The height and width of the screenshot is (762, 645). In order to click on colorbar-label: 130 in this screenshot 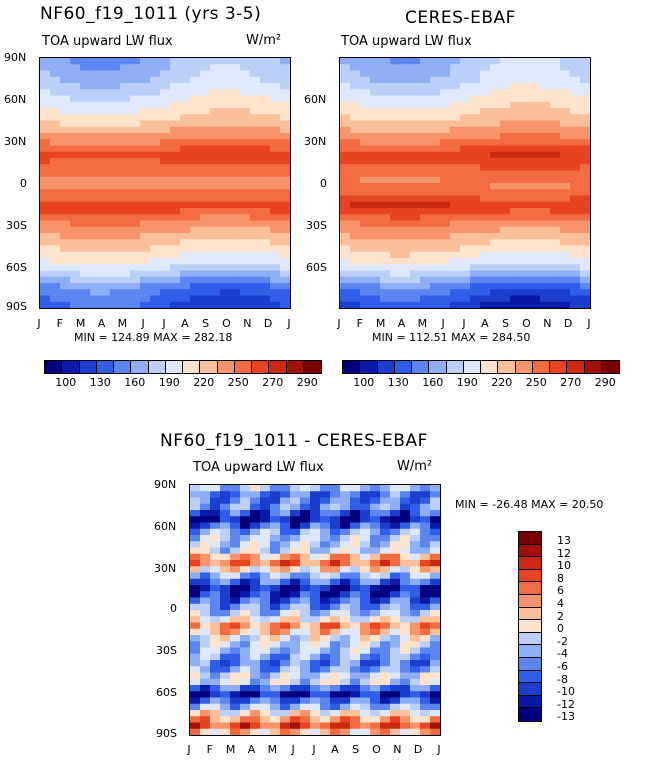, I will do `click(100, 382)`.